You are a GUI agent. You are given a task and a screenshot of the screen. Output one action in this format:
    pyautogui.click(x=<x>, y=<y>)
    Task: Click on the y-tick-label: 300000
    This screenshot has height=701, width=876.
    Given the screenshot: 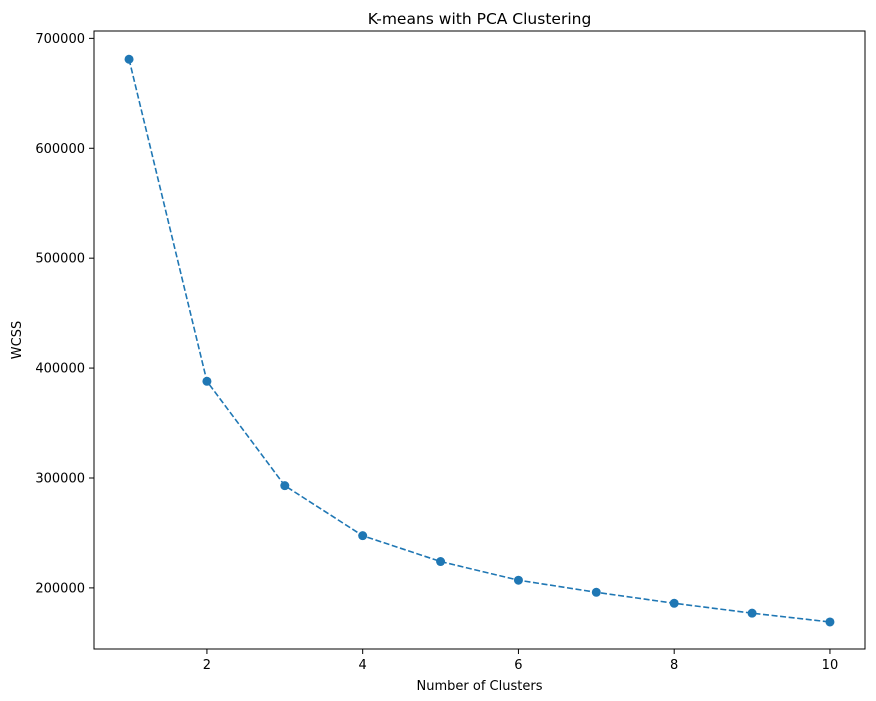 What is the action you would take?
    pyautogui.click(x=60, y=478)
    